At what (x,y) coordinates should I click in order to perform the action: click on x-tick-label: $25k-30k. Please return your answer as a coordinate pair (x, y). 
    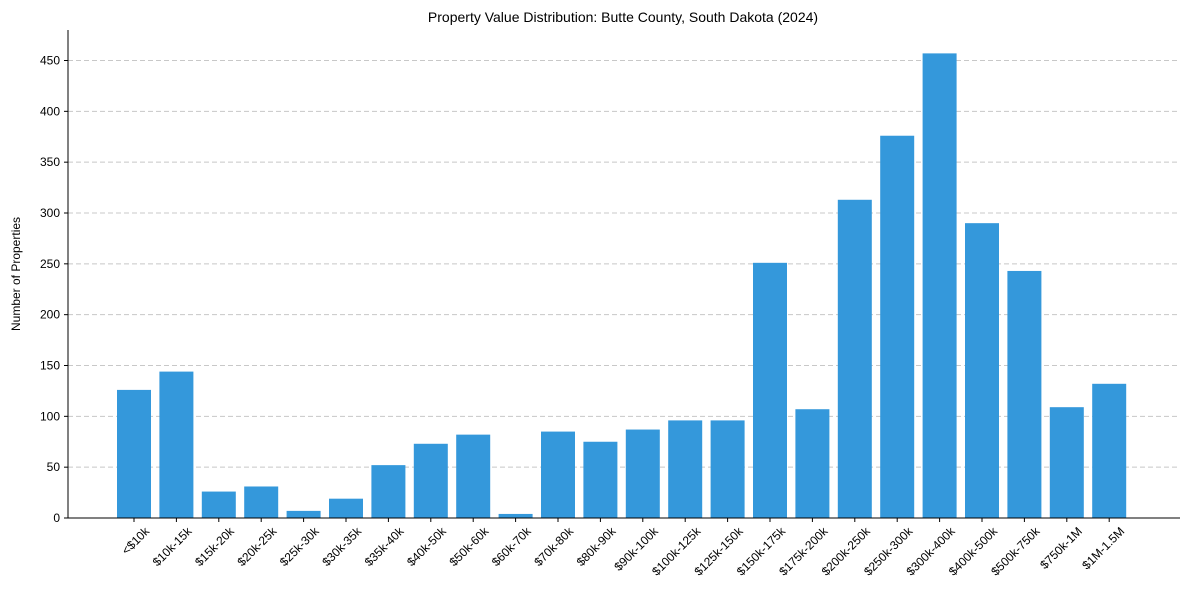
    Looking at the image, I should click on (300, 547).